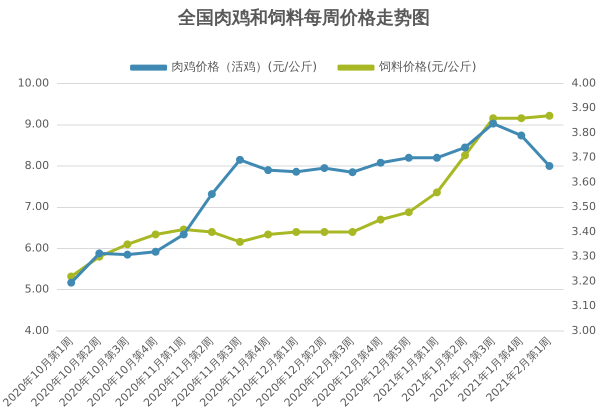  I want to click on y2-tick-label: 3.80, so click(584, 132).